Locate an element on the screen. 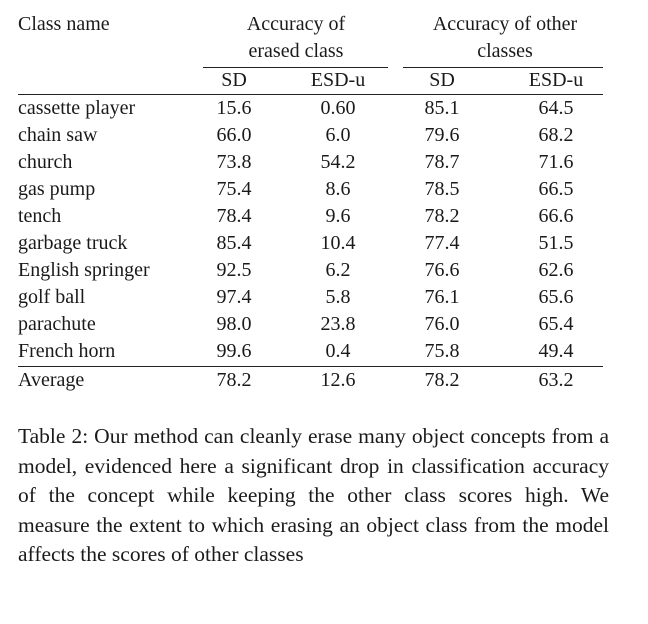 Image resolution: width=648 pixels, height=624 pixels. header-erased-line-1: Accuracy of is located at coordinates (296, 24).